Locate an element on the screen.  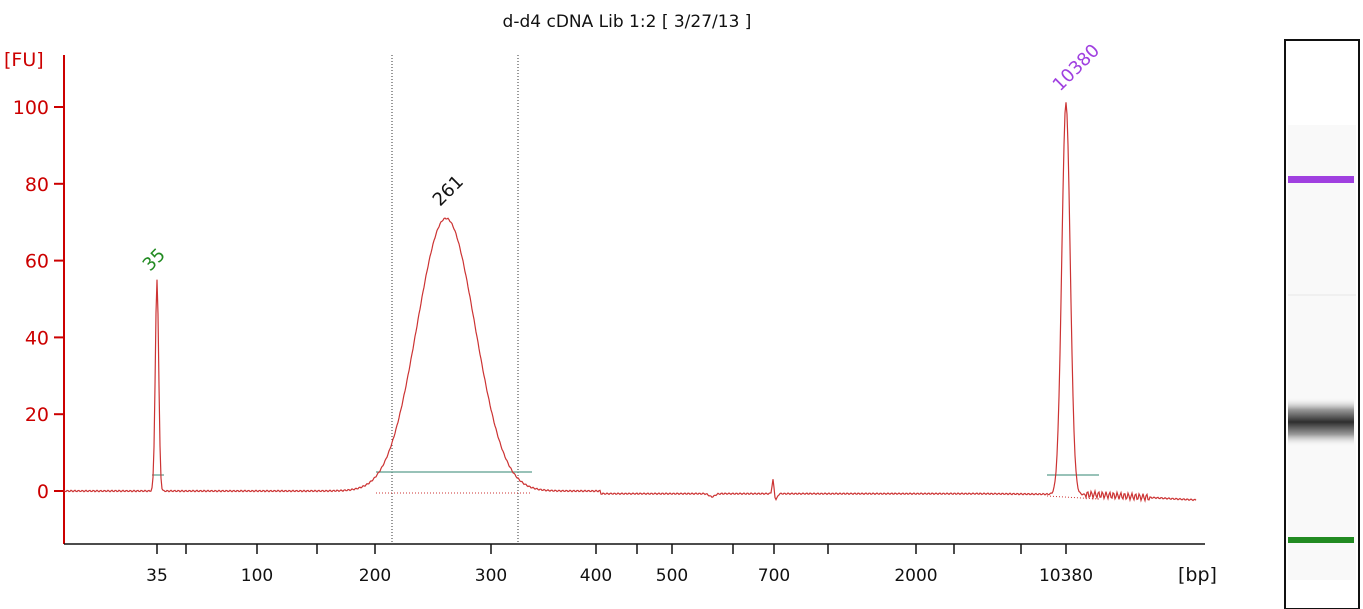
y-ticks: 0 20 40 60 80 100 is located at coordinates (38, 300).